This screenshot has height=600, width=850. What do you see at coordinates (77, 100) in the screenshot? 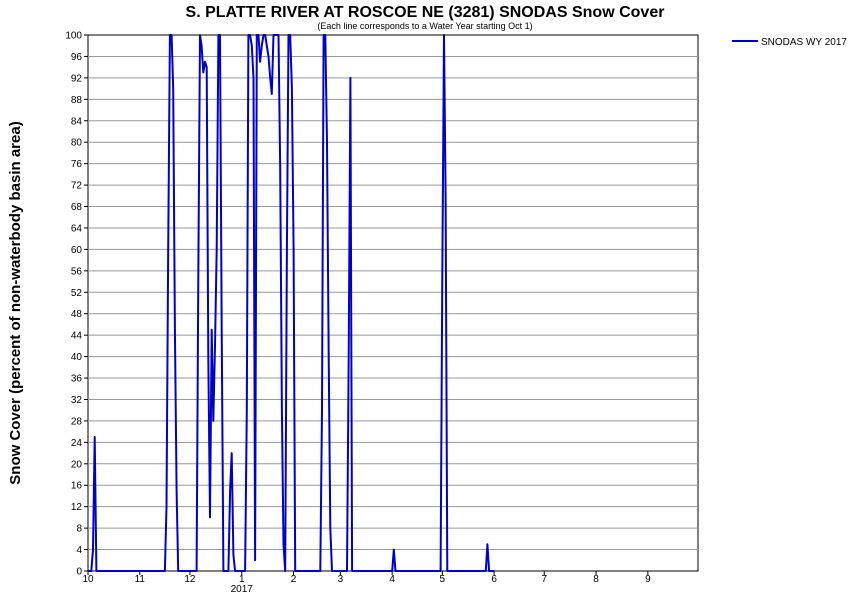
I see `y-tick-label: 88` at bounding box center [77, 100].